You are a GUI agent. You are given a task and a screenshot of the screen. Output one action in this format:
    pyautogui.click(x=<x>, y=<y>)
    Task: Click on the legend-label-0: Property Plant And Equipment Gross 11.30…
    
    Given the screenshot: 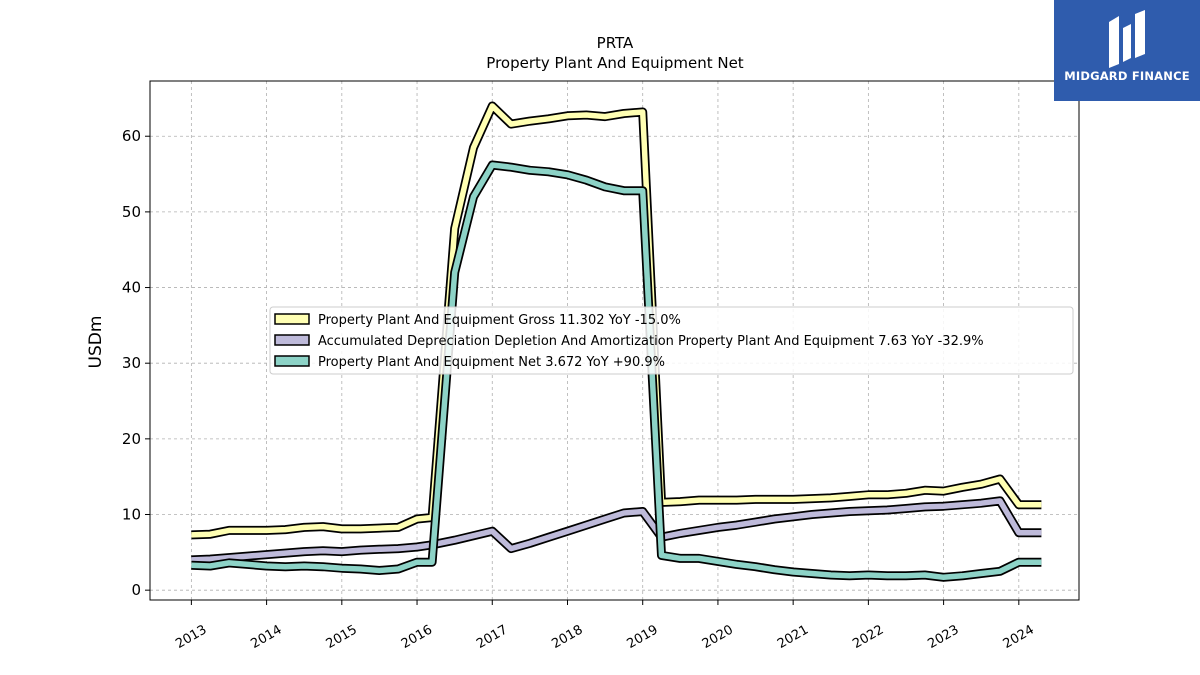 What is the action you would take?
    pyautogui.click(x=499, y=320)
    